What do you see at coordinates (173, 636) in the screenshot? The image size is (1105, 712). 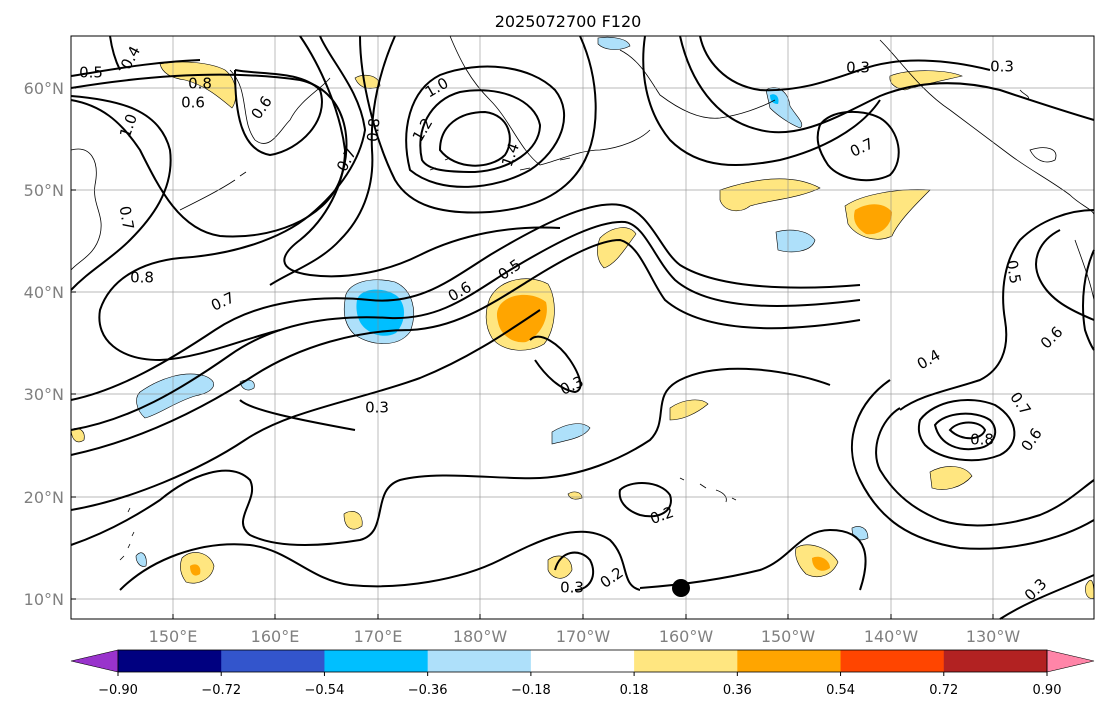 I see `lon-tick-label: 150°E` at bounding box center [173, 636].